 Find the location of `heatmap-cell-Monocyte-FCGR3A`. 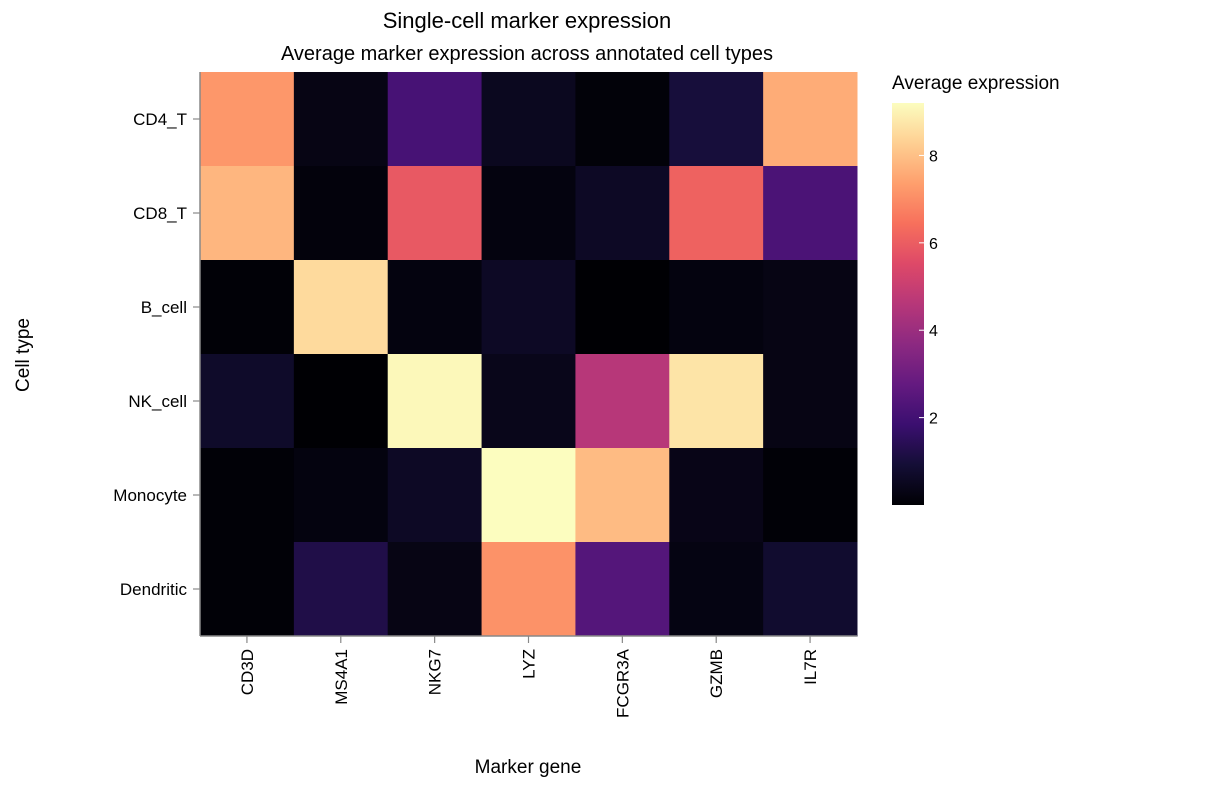

heatmap-cell-Monocyte-FCGR3A is located at coordinates (622, 495).